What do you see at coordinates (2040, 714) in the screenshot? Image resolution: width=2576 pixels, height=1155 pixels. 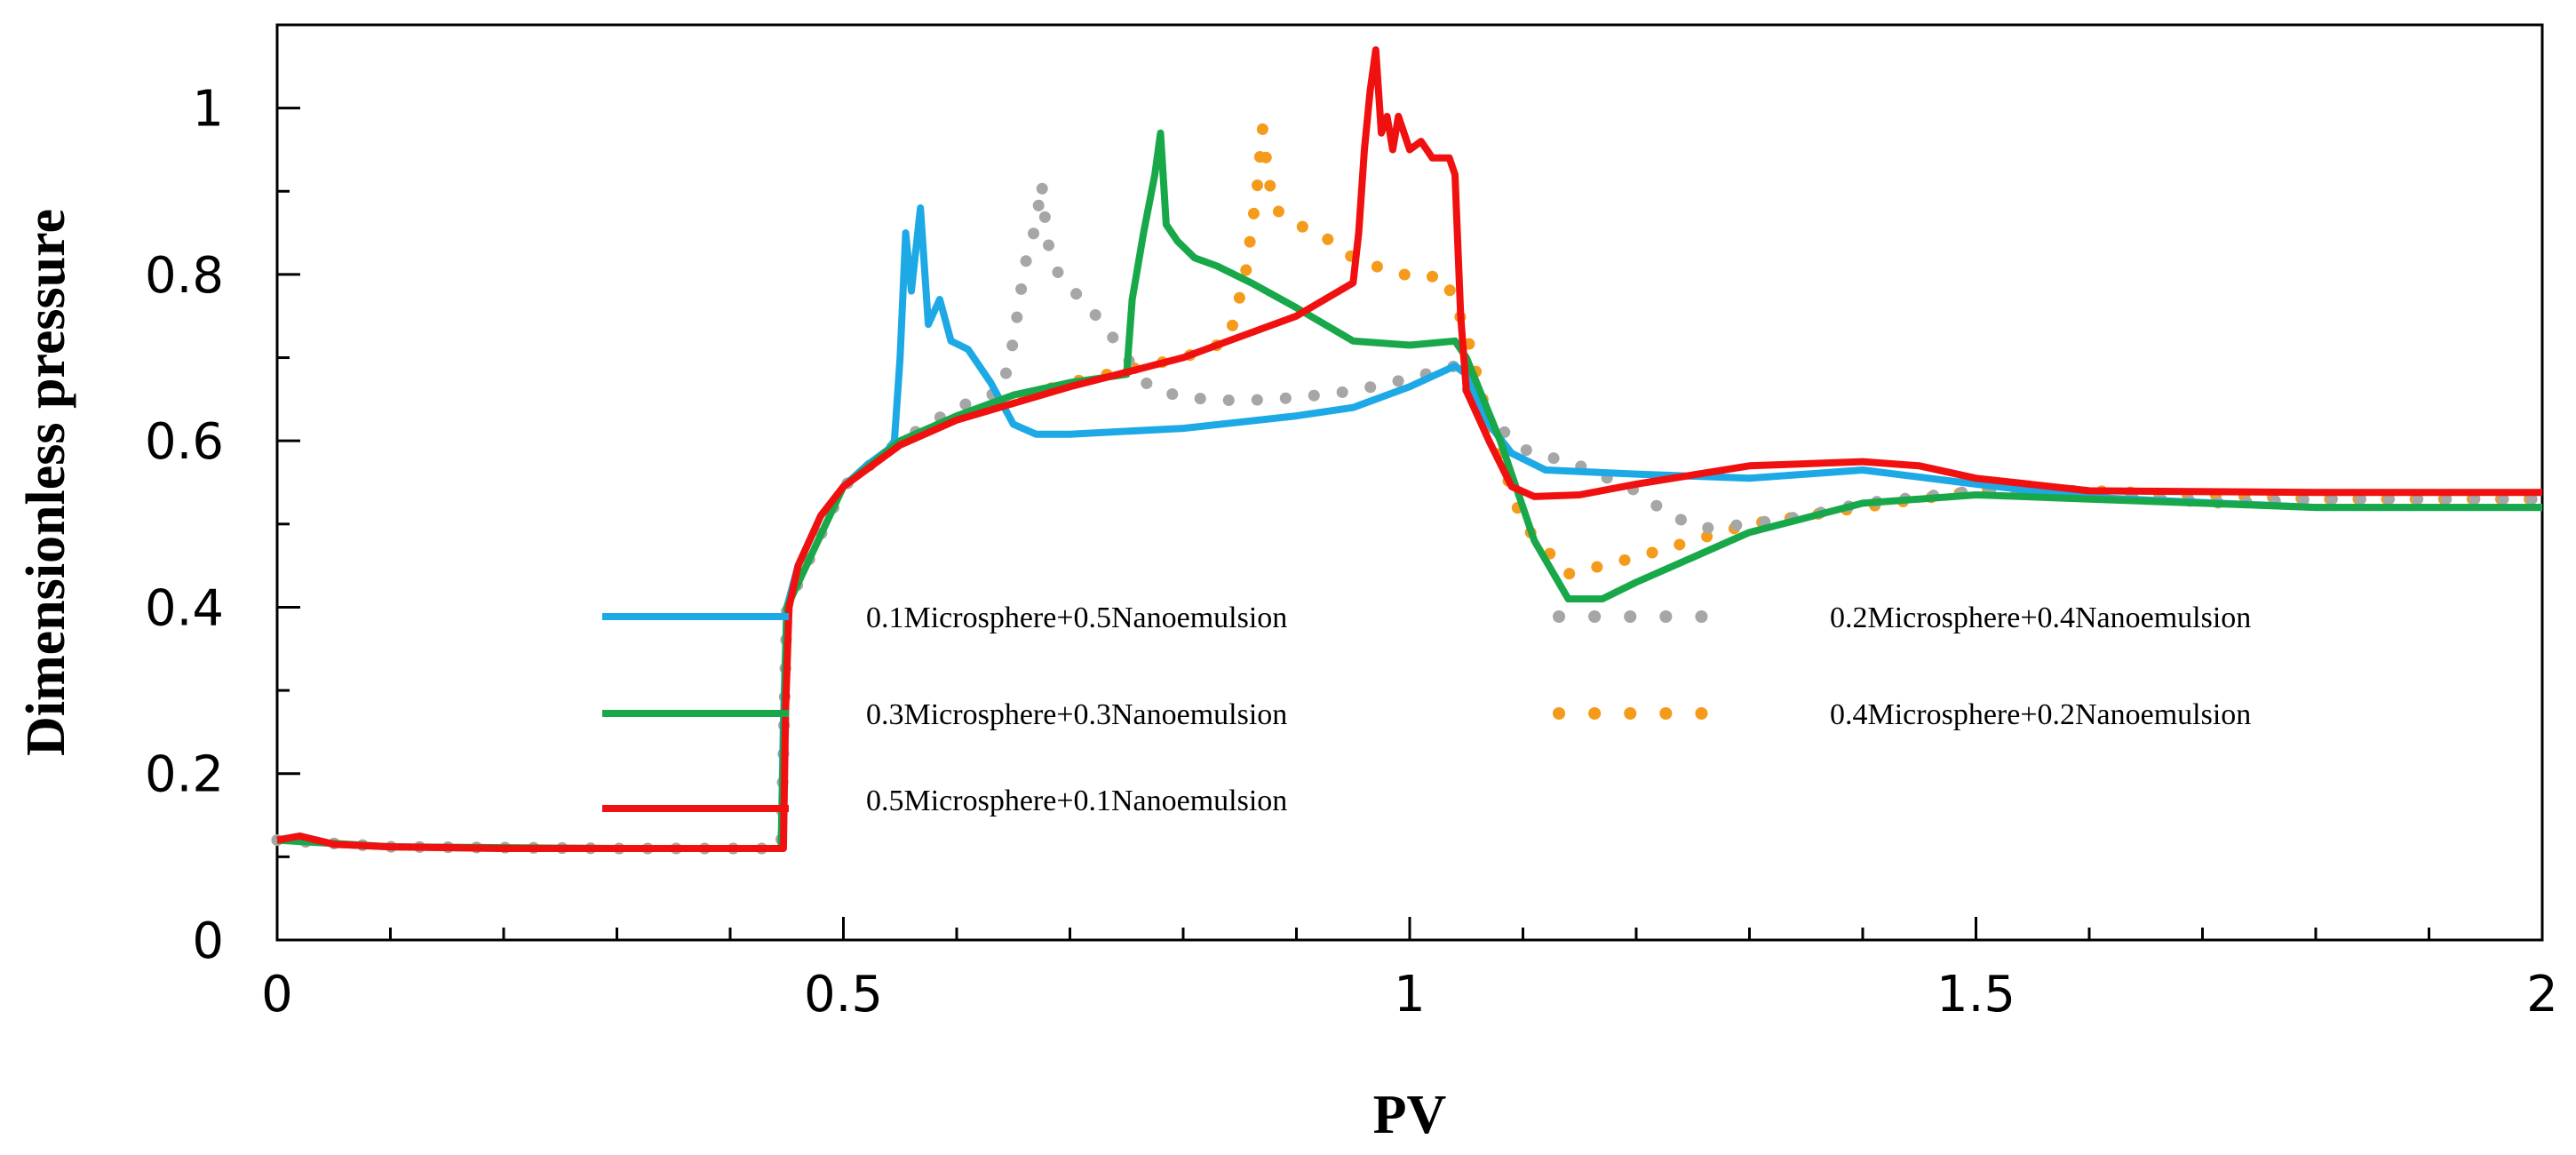 I see `legend-label-0-4microsphere-0-2nanoemulsion: 0.4Microsphere+0.2Nanoemulsion` at bounding box center [2040, 714].